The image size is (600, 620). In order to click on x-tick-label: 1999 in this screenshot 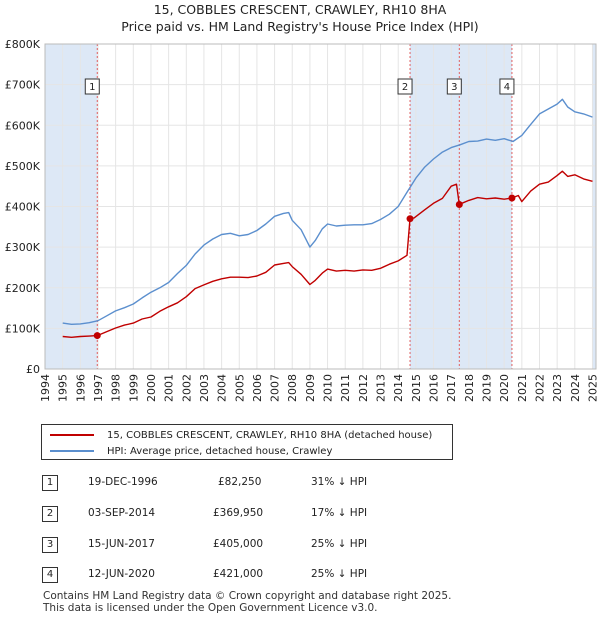, I will do `click(133, 388)`.